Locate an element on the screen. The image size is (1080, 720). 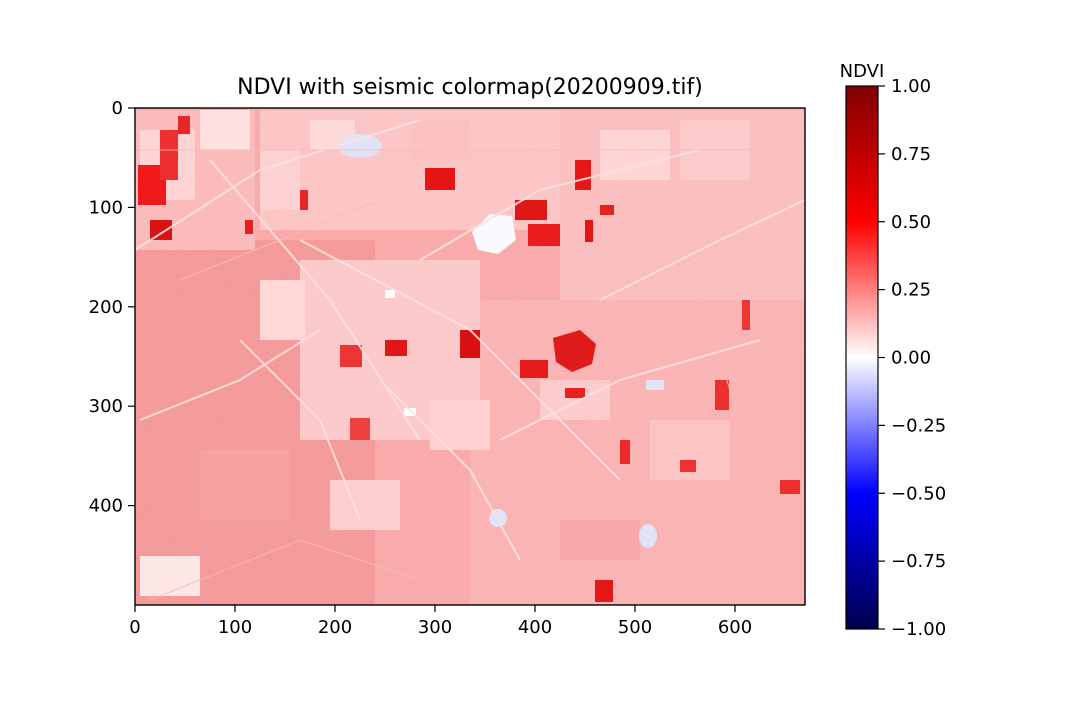
x-tick-label: 0 is located at coordinates (134, 627).